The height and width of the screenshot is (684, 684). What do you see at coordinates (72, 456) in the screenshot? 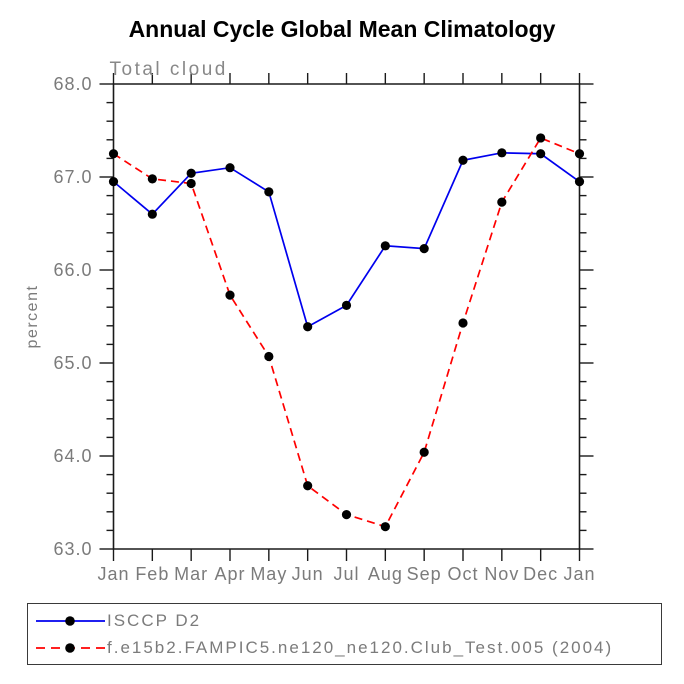
I see `y-tick-label: 64.0` at bounding box center [72, 456].